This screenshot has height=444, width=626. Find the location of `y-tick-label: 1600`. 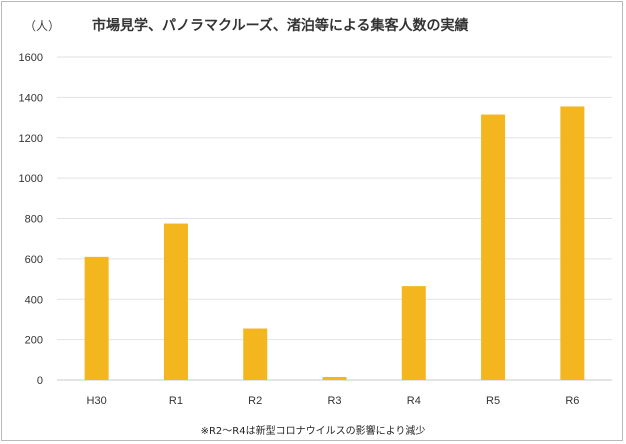

y-tick-label: 1600 is located at coordinates (31, 58).